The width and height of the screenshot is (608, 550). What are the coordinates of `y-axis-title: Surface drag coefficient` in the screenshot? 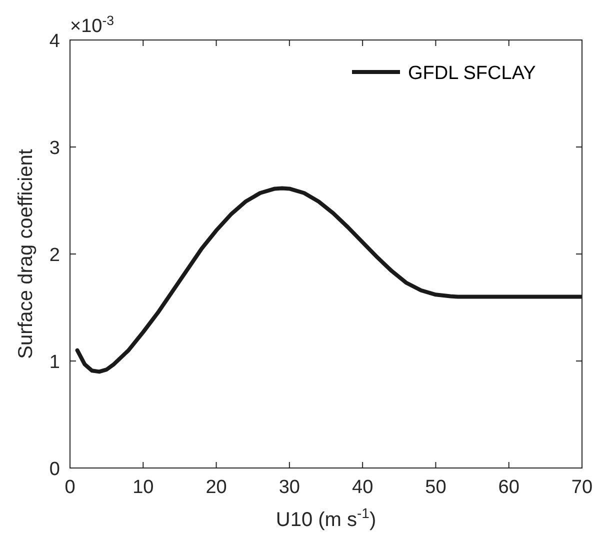 It's located at (26, 253).